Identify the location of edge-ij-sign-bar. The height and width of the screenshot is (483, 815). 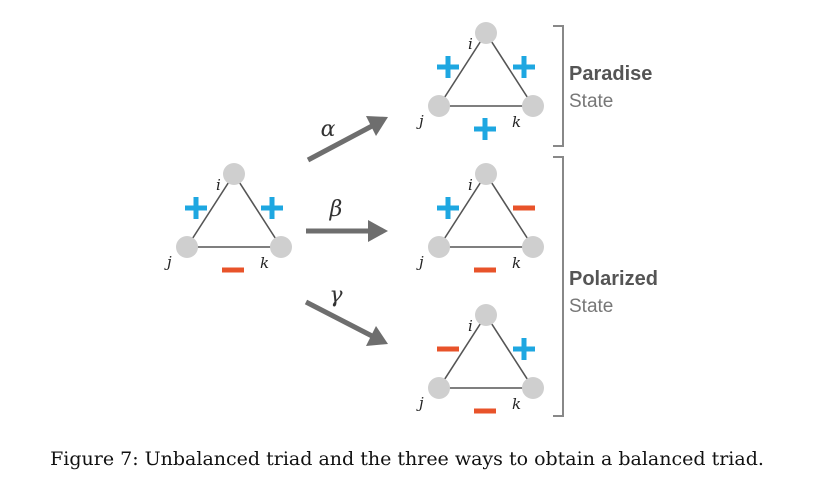
(448, 349).